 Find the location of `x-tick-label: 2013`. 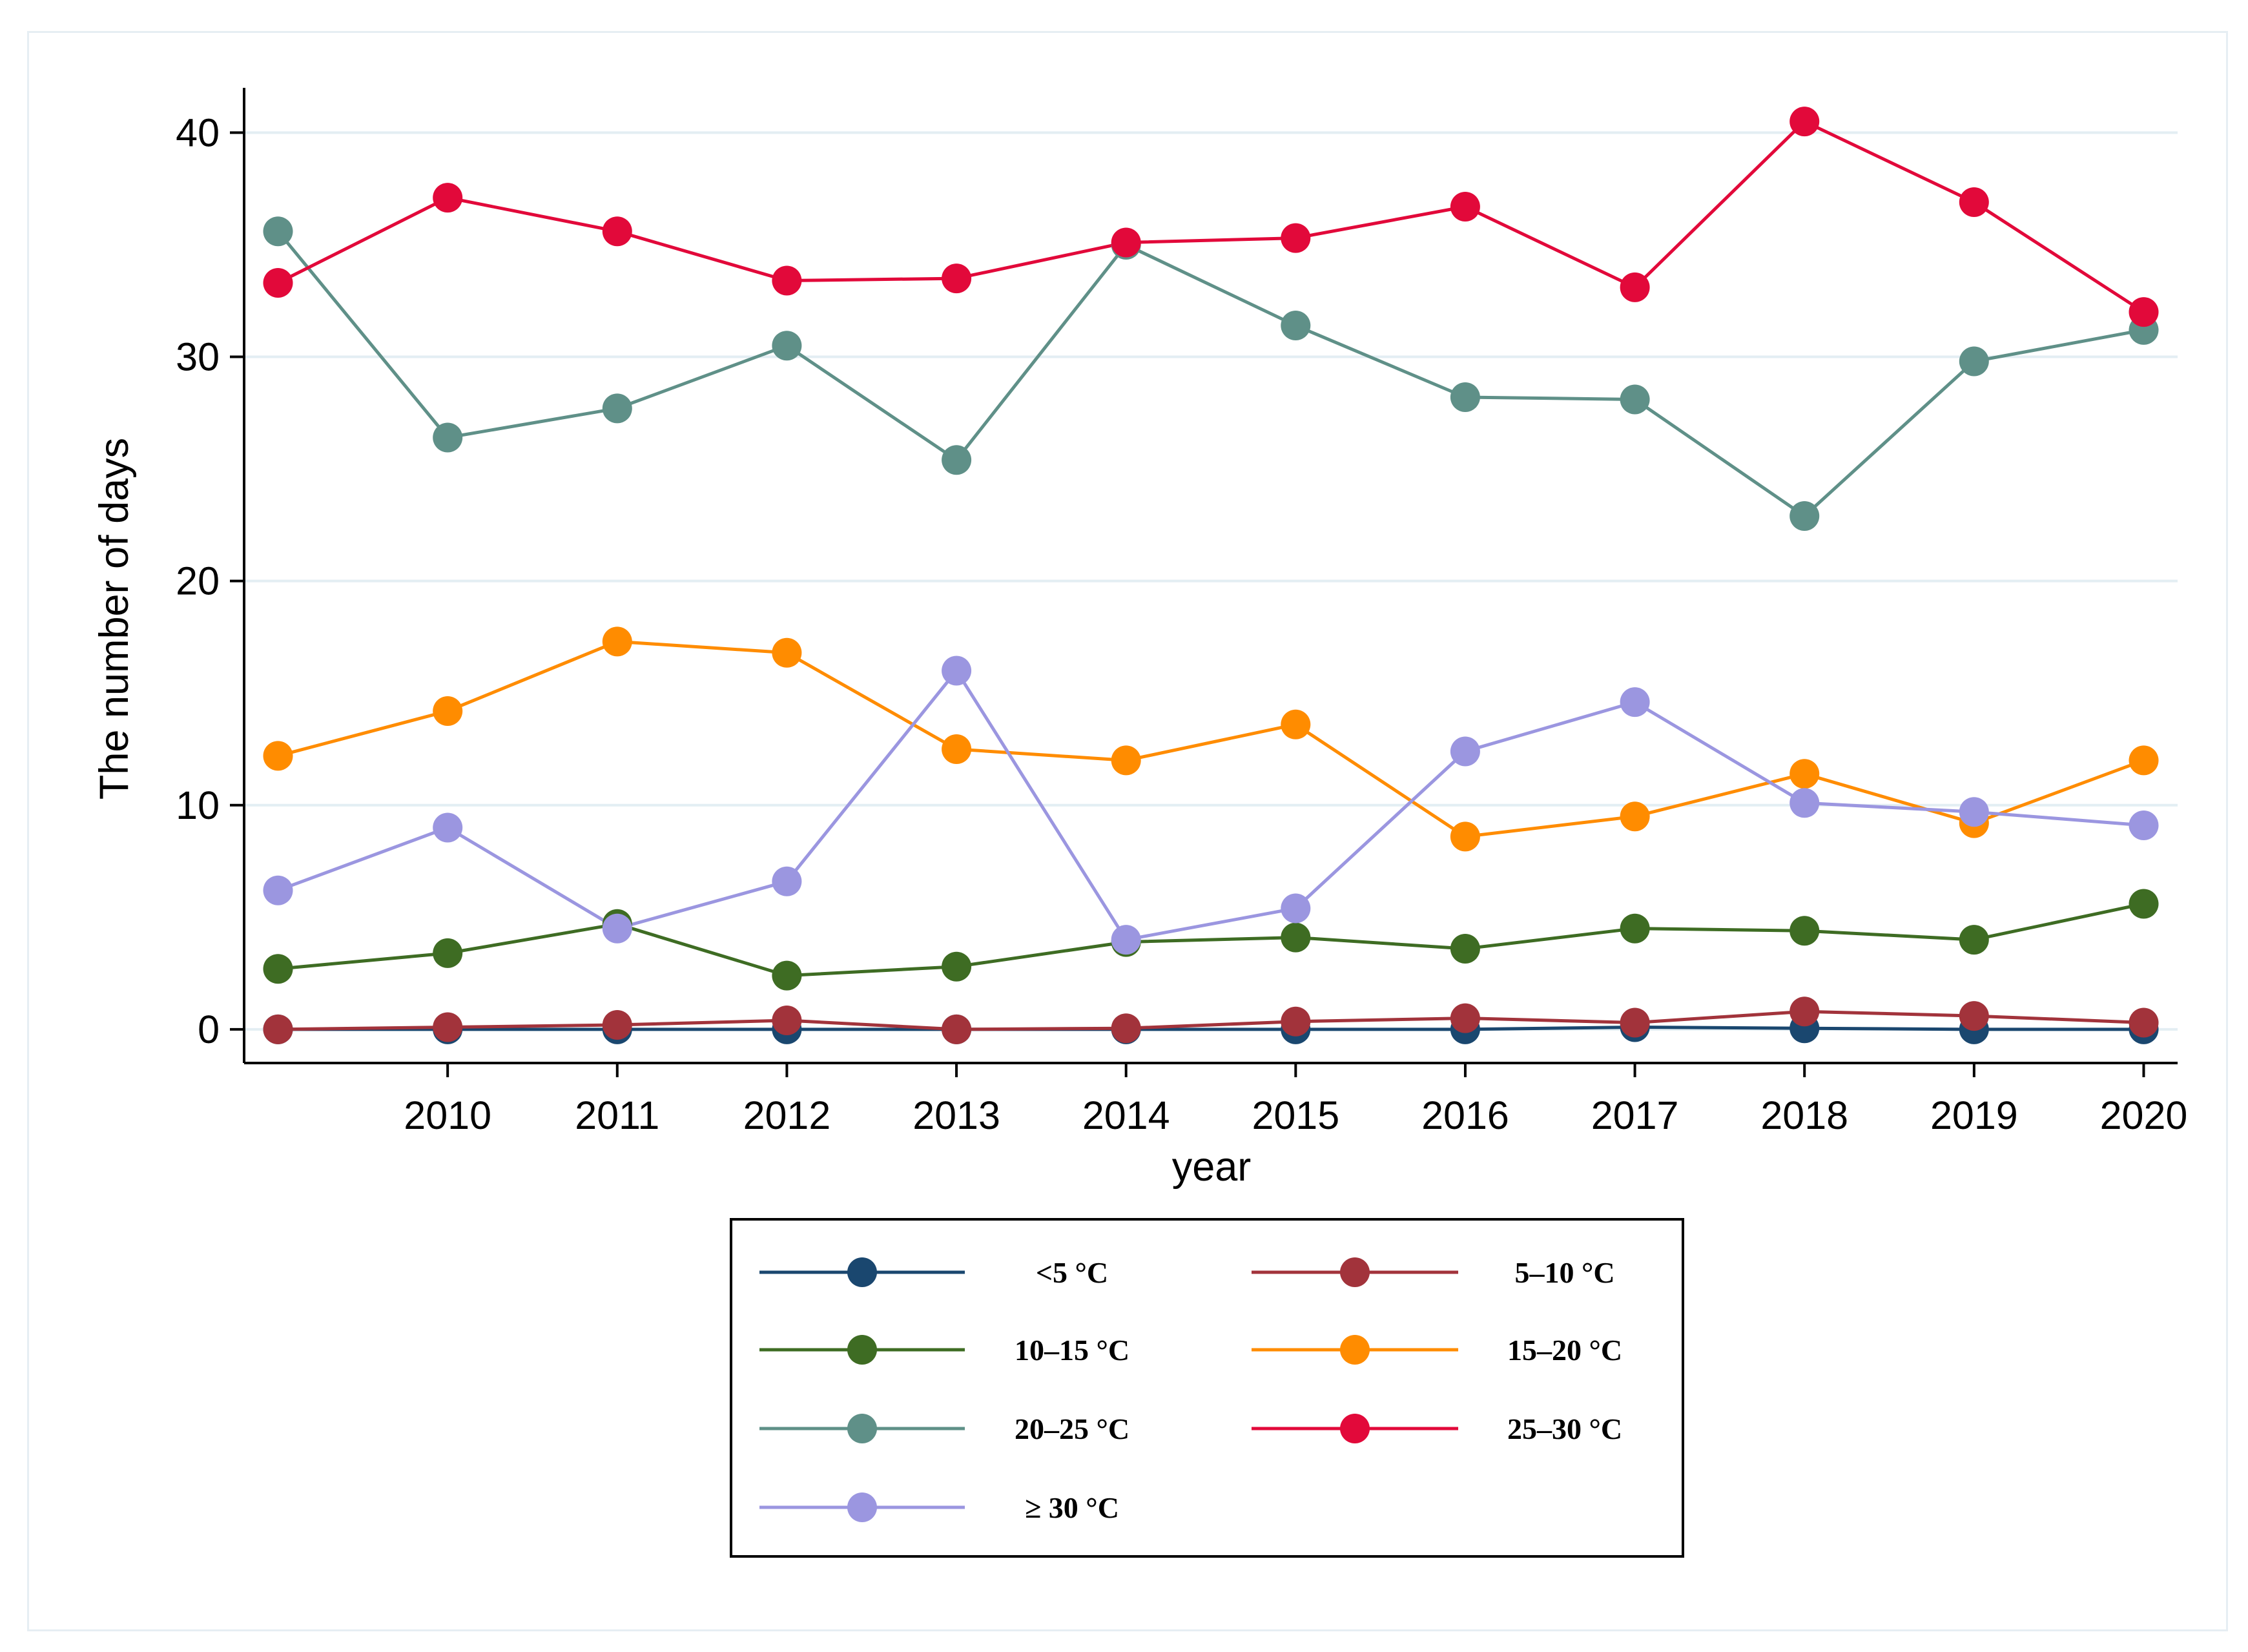

x-tick-label: 2013 is located at coordinates (956, 1115).